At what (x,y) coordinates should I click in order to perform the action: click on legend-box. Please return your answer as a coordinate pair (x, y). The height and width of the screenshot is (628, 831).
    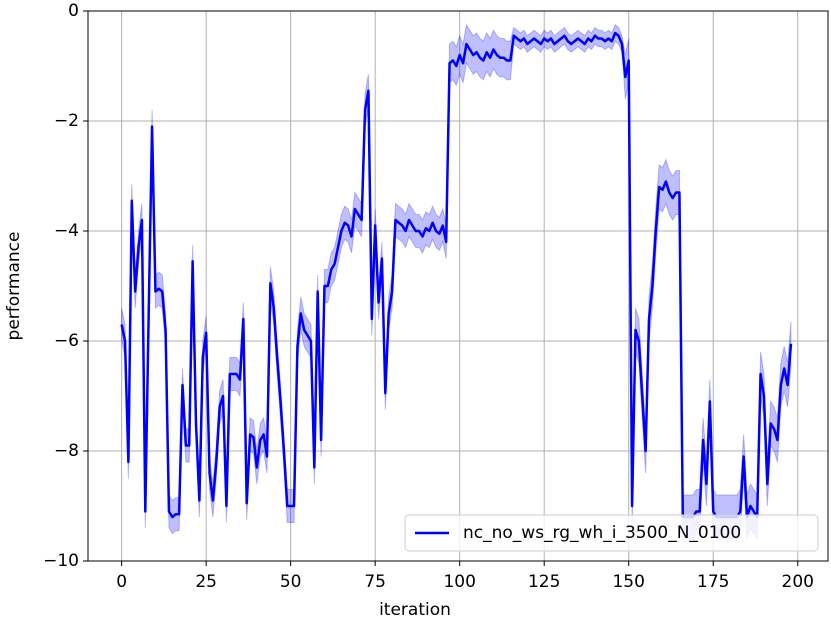
    Looking at the image, I should click on (611, 533).